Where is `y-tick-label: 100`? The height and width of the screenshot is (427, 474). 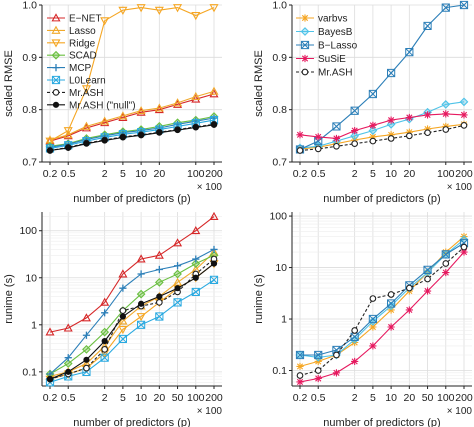
y-tick-label: 100 is located at coordinates (28, 231).